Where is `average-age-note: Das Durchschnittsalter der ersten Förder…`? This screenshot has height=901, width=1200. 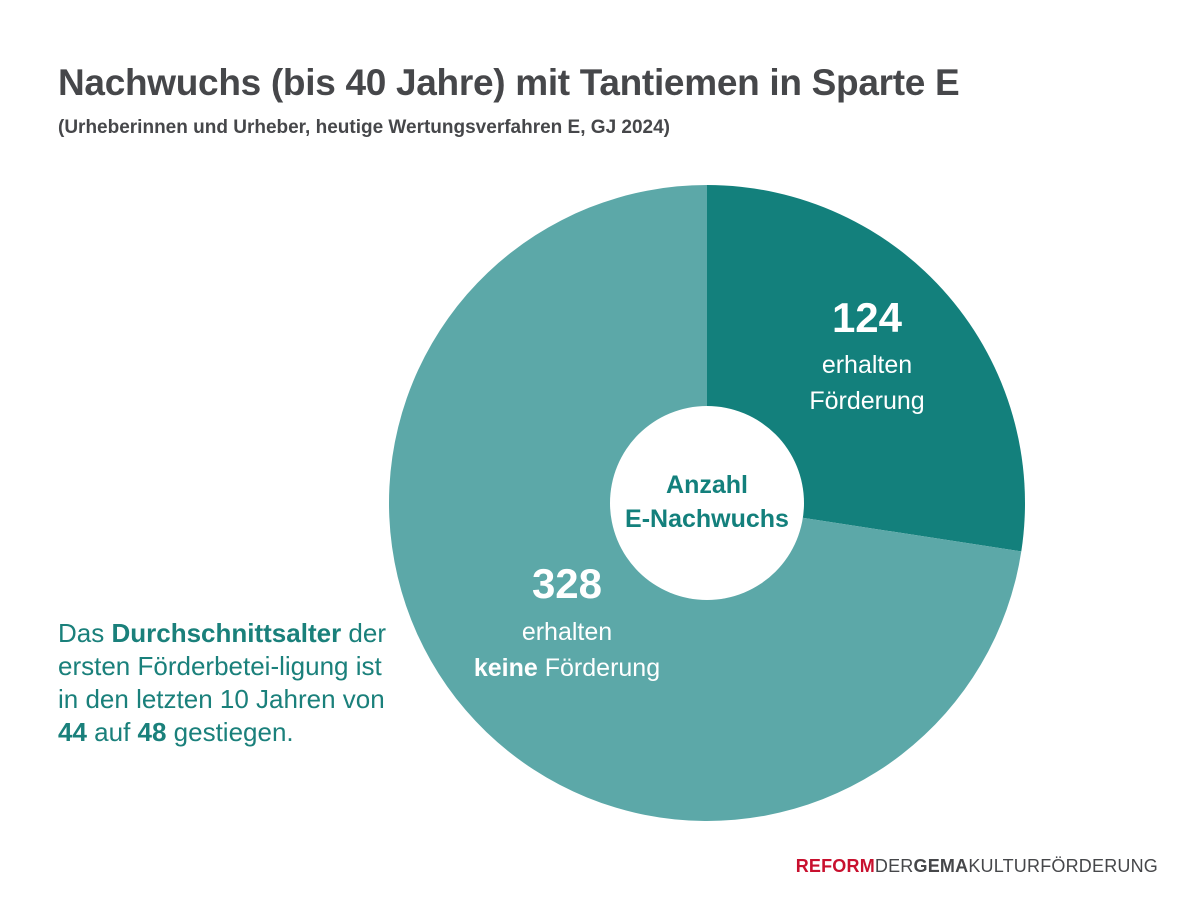 average-age-note: Das Durchschnittsalter der ersten Förder… is located at coordinates (222, 683).